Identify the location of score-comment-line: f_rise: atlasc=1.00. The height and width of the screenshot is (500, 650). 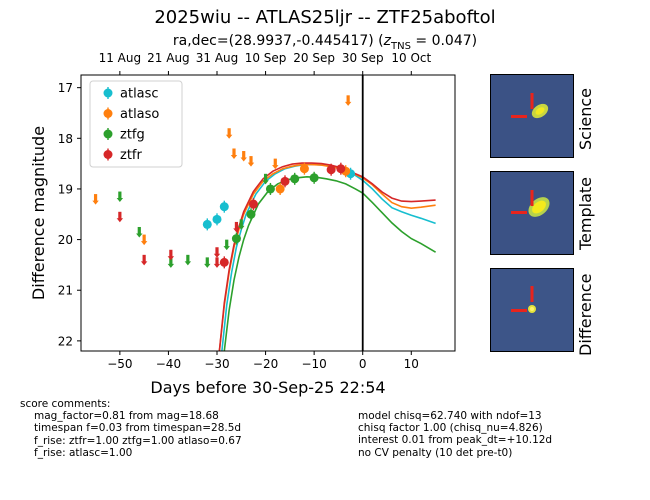
(83, 452).